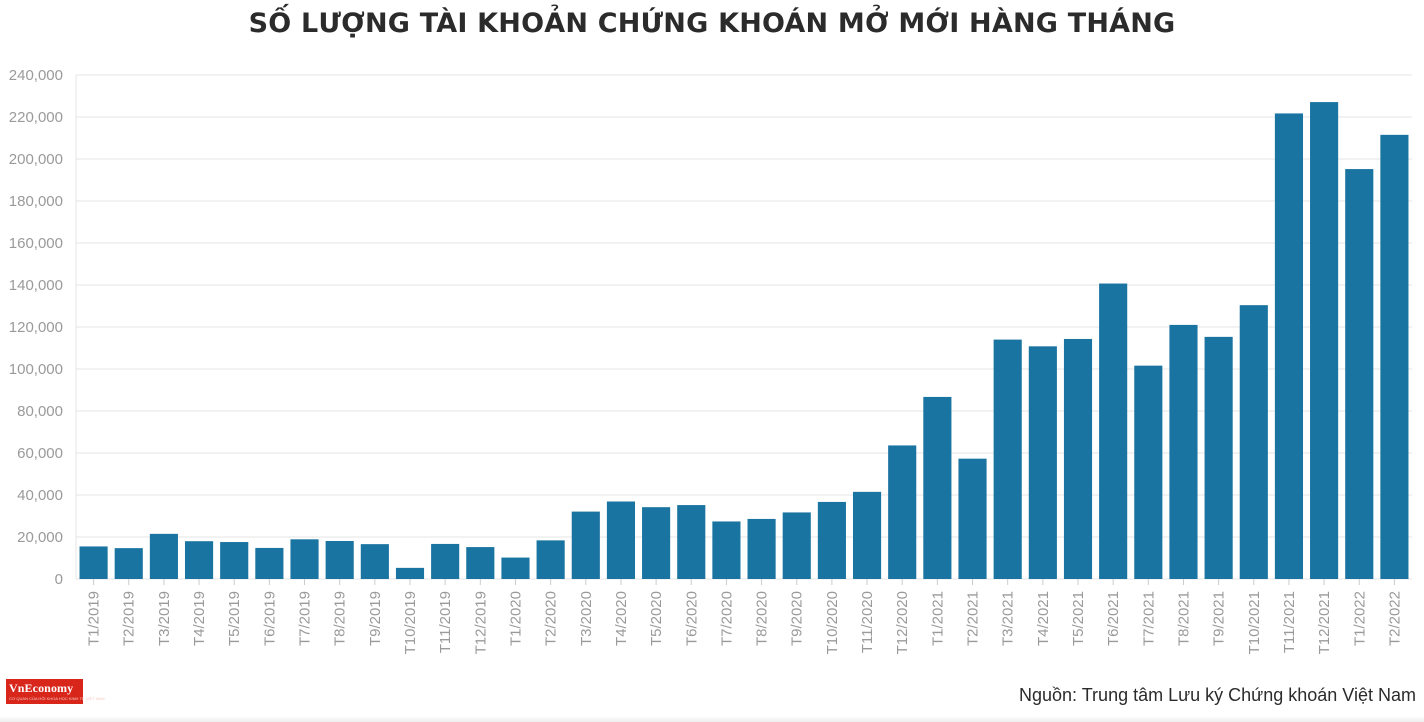 The height and width of the screenshot is (722, 1424). Describe the element at coordinates (712, 719) in the screenshot. I see `bottom-edge` at that location.